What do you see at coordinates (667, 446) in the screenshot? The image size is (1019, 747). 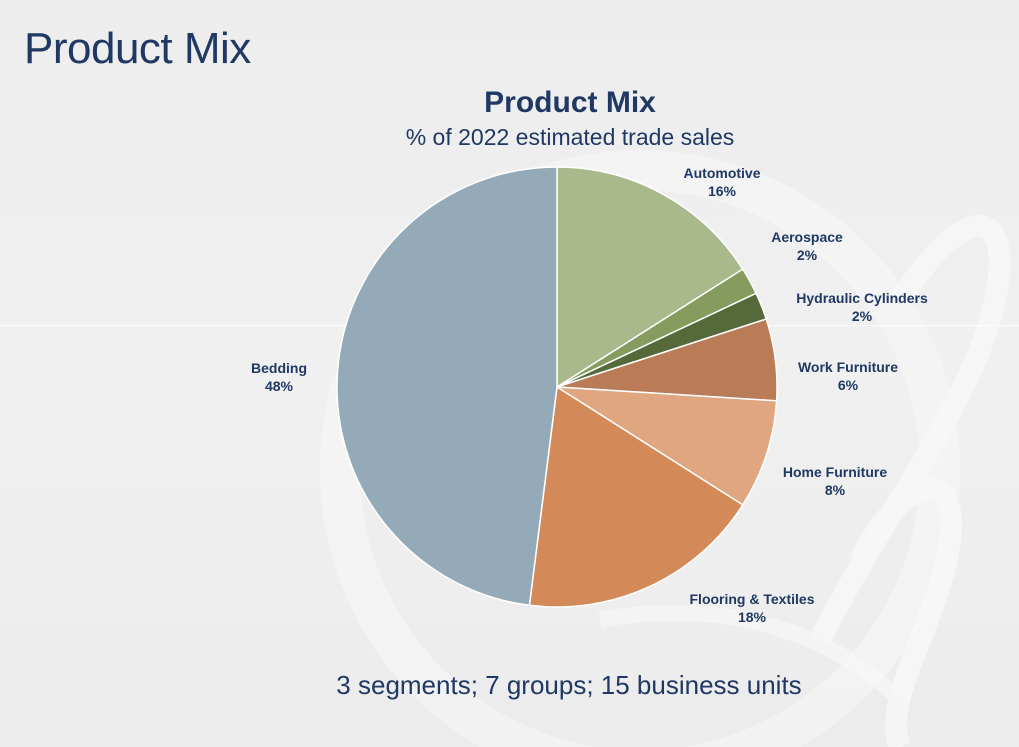 I see `pie-slice-home-furniture` at bounding box center [667, 446].